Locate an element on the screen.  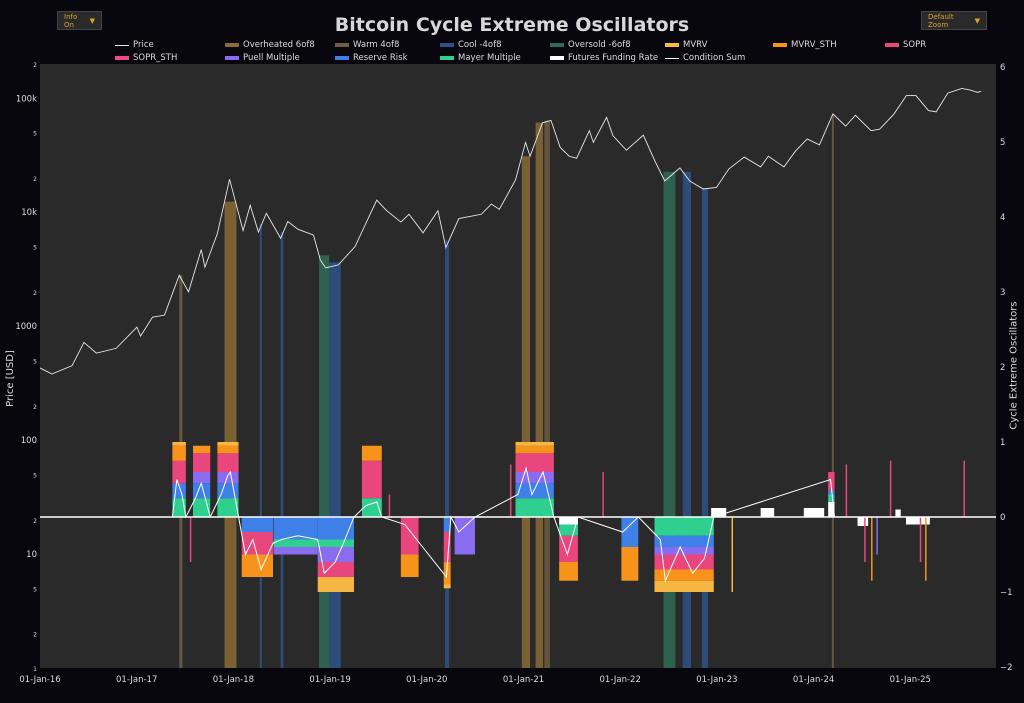
x-tick-label: 01-Jan-23 is located at coordinates (716, 680).